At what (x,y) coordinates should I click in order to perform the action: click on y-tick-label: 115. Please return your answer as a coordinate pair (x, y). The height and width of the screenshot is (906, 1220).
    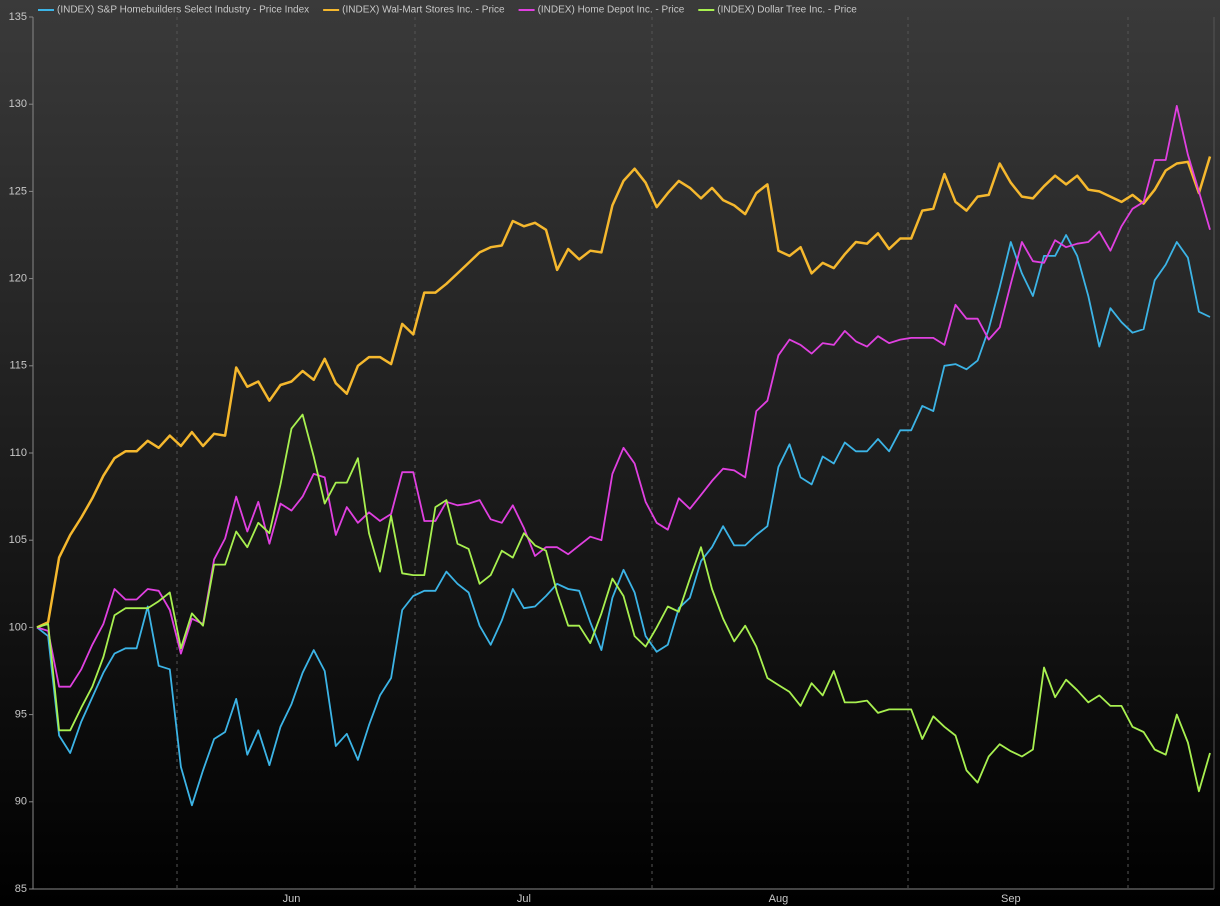
    Looking at the image, I should click on (18, 366).